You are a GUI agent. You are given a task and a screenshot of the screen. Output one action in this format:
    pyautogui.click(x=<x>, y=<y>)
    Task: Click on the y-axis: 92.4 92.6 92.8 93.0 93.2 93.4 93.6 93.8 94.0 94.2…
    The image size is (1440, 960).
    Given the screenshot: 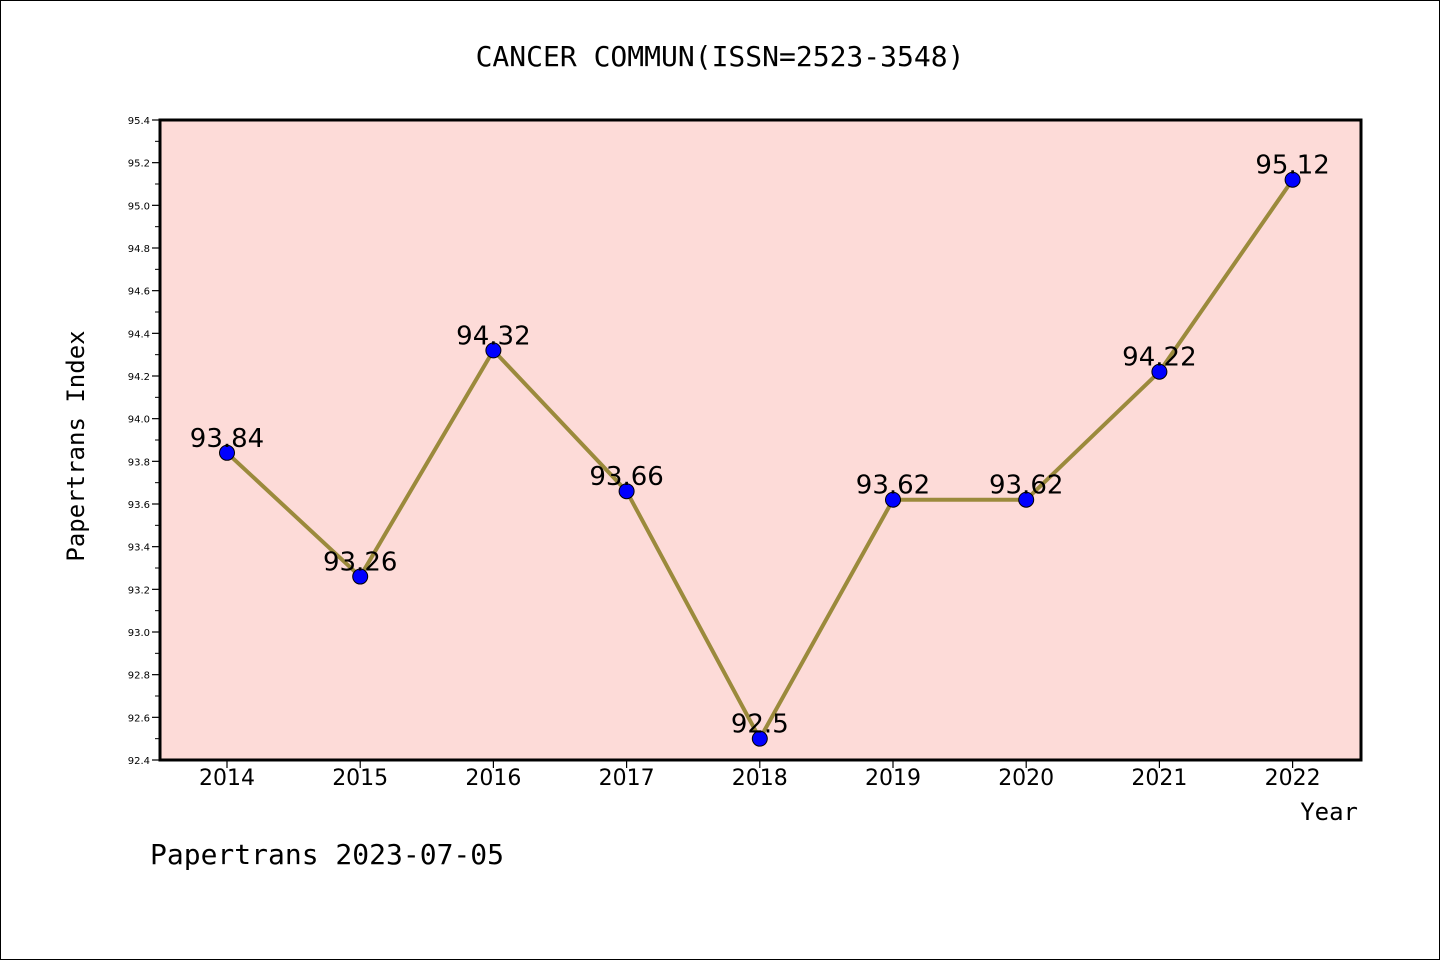 What is the action you would take?
    pyautogui.click(x=144, y=441)
    